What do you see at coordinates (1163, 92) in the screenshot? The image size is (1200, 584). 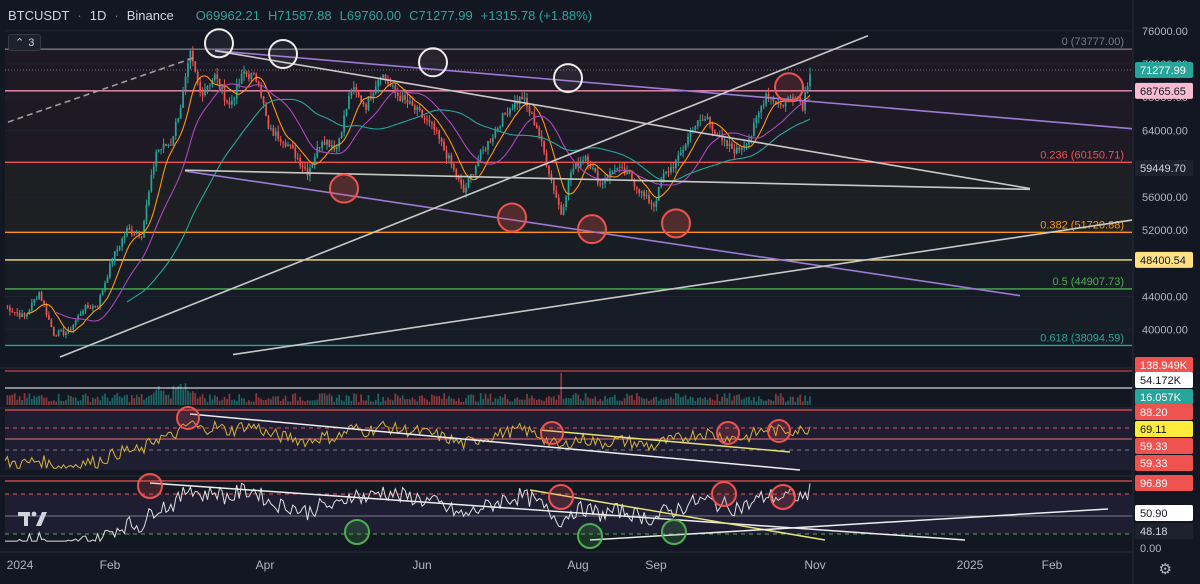 I see `price-tag: 68765.65` at bounding box center [1163, 92].